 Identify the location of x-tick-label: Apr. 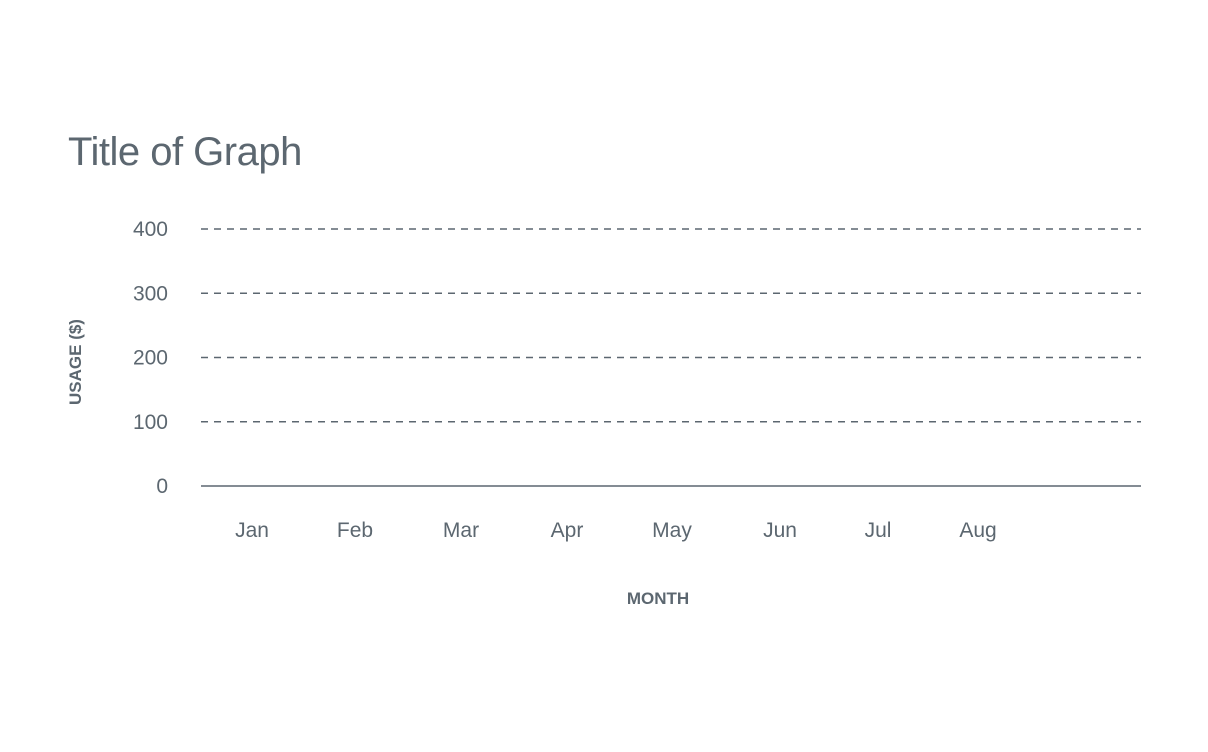
(567, 530).